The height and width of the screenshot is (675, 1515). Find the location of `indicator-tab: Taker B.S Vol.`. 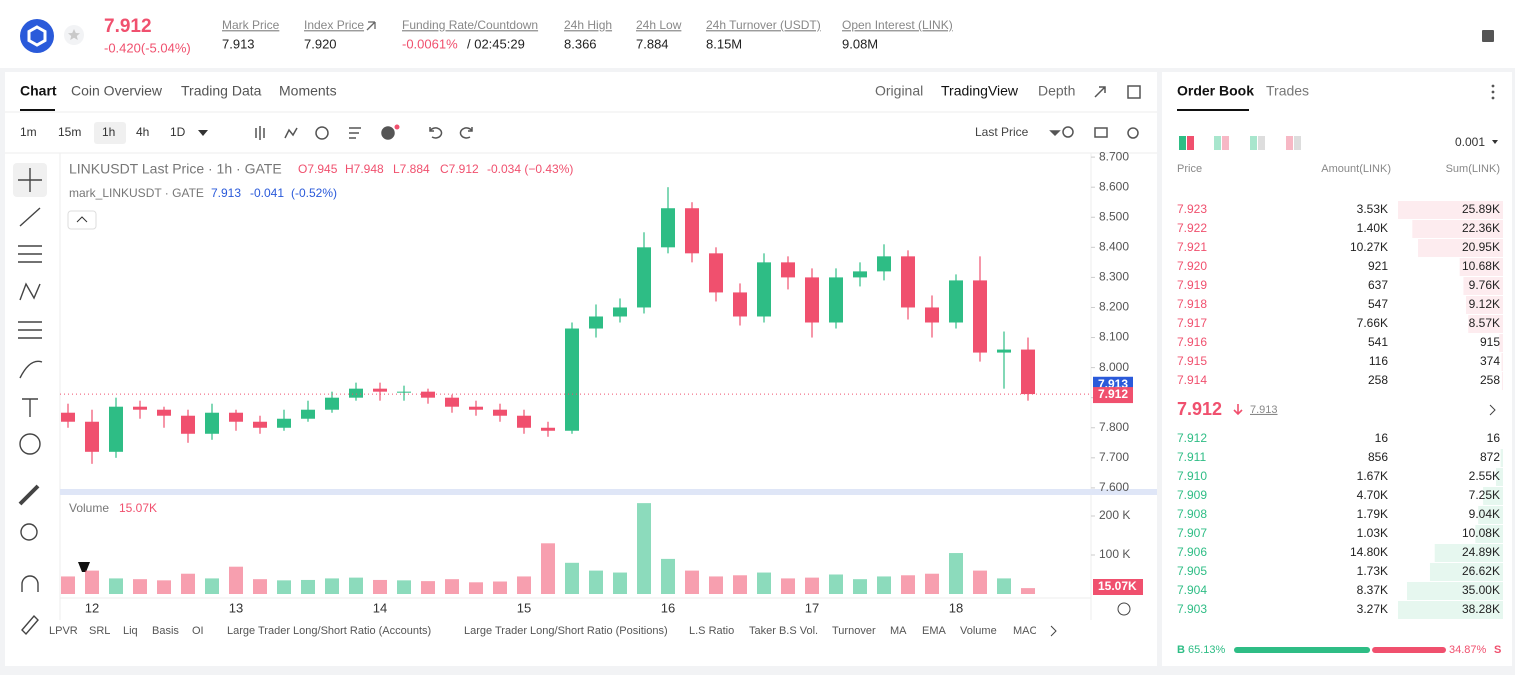

indicator-tab: Taker B.S Vol. is located at coordinates (783, 631).